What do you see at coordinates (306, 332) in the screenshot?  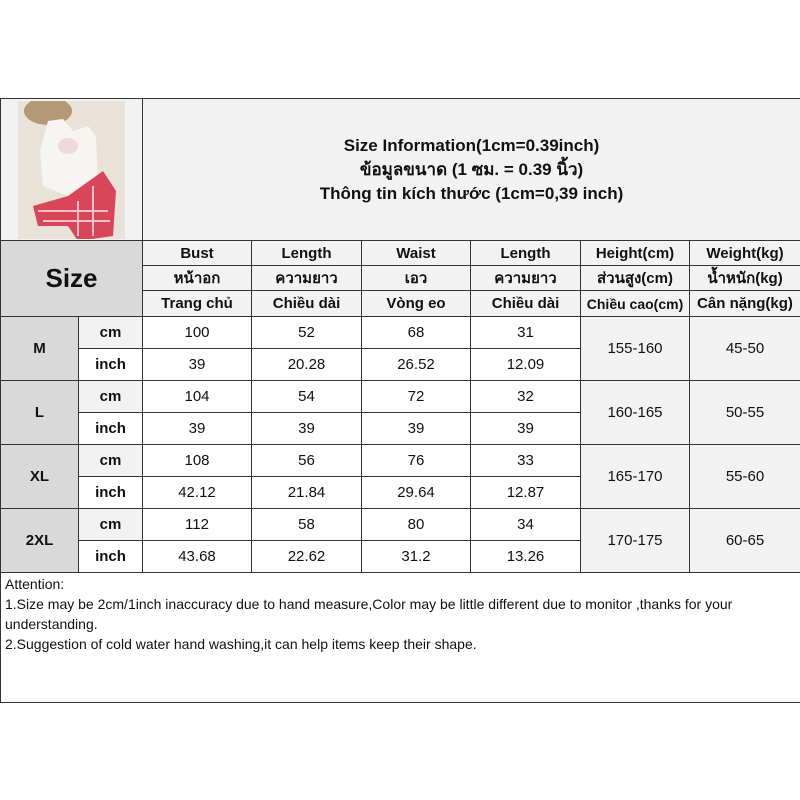 I see `measurement-cell: 52` at bounding box center [306, 332].